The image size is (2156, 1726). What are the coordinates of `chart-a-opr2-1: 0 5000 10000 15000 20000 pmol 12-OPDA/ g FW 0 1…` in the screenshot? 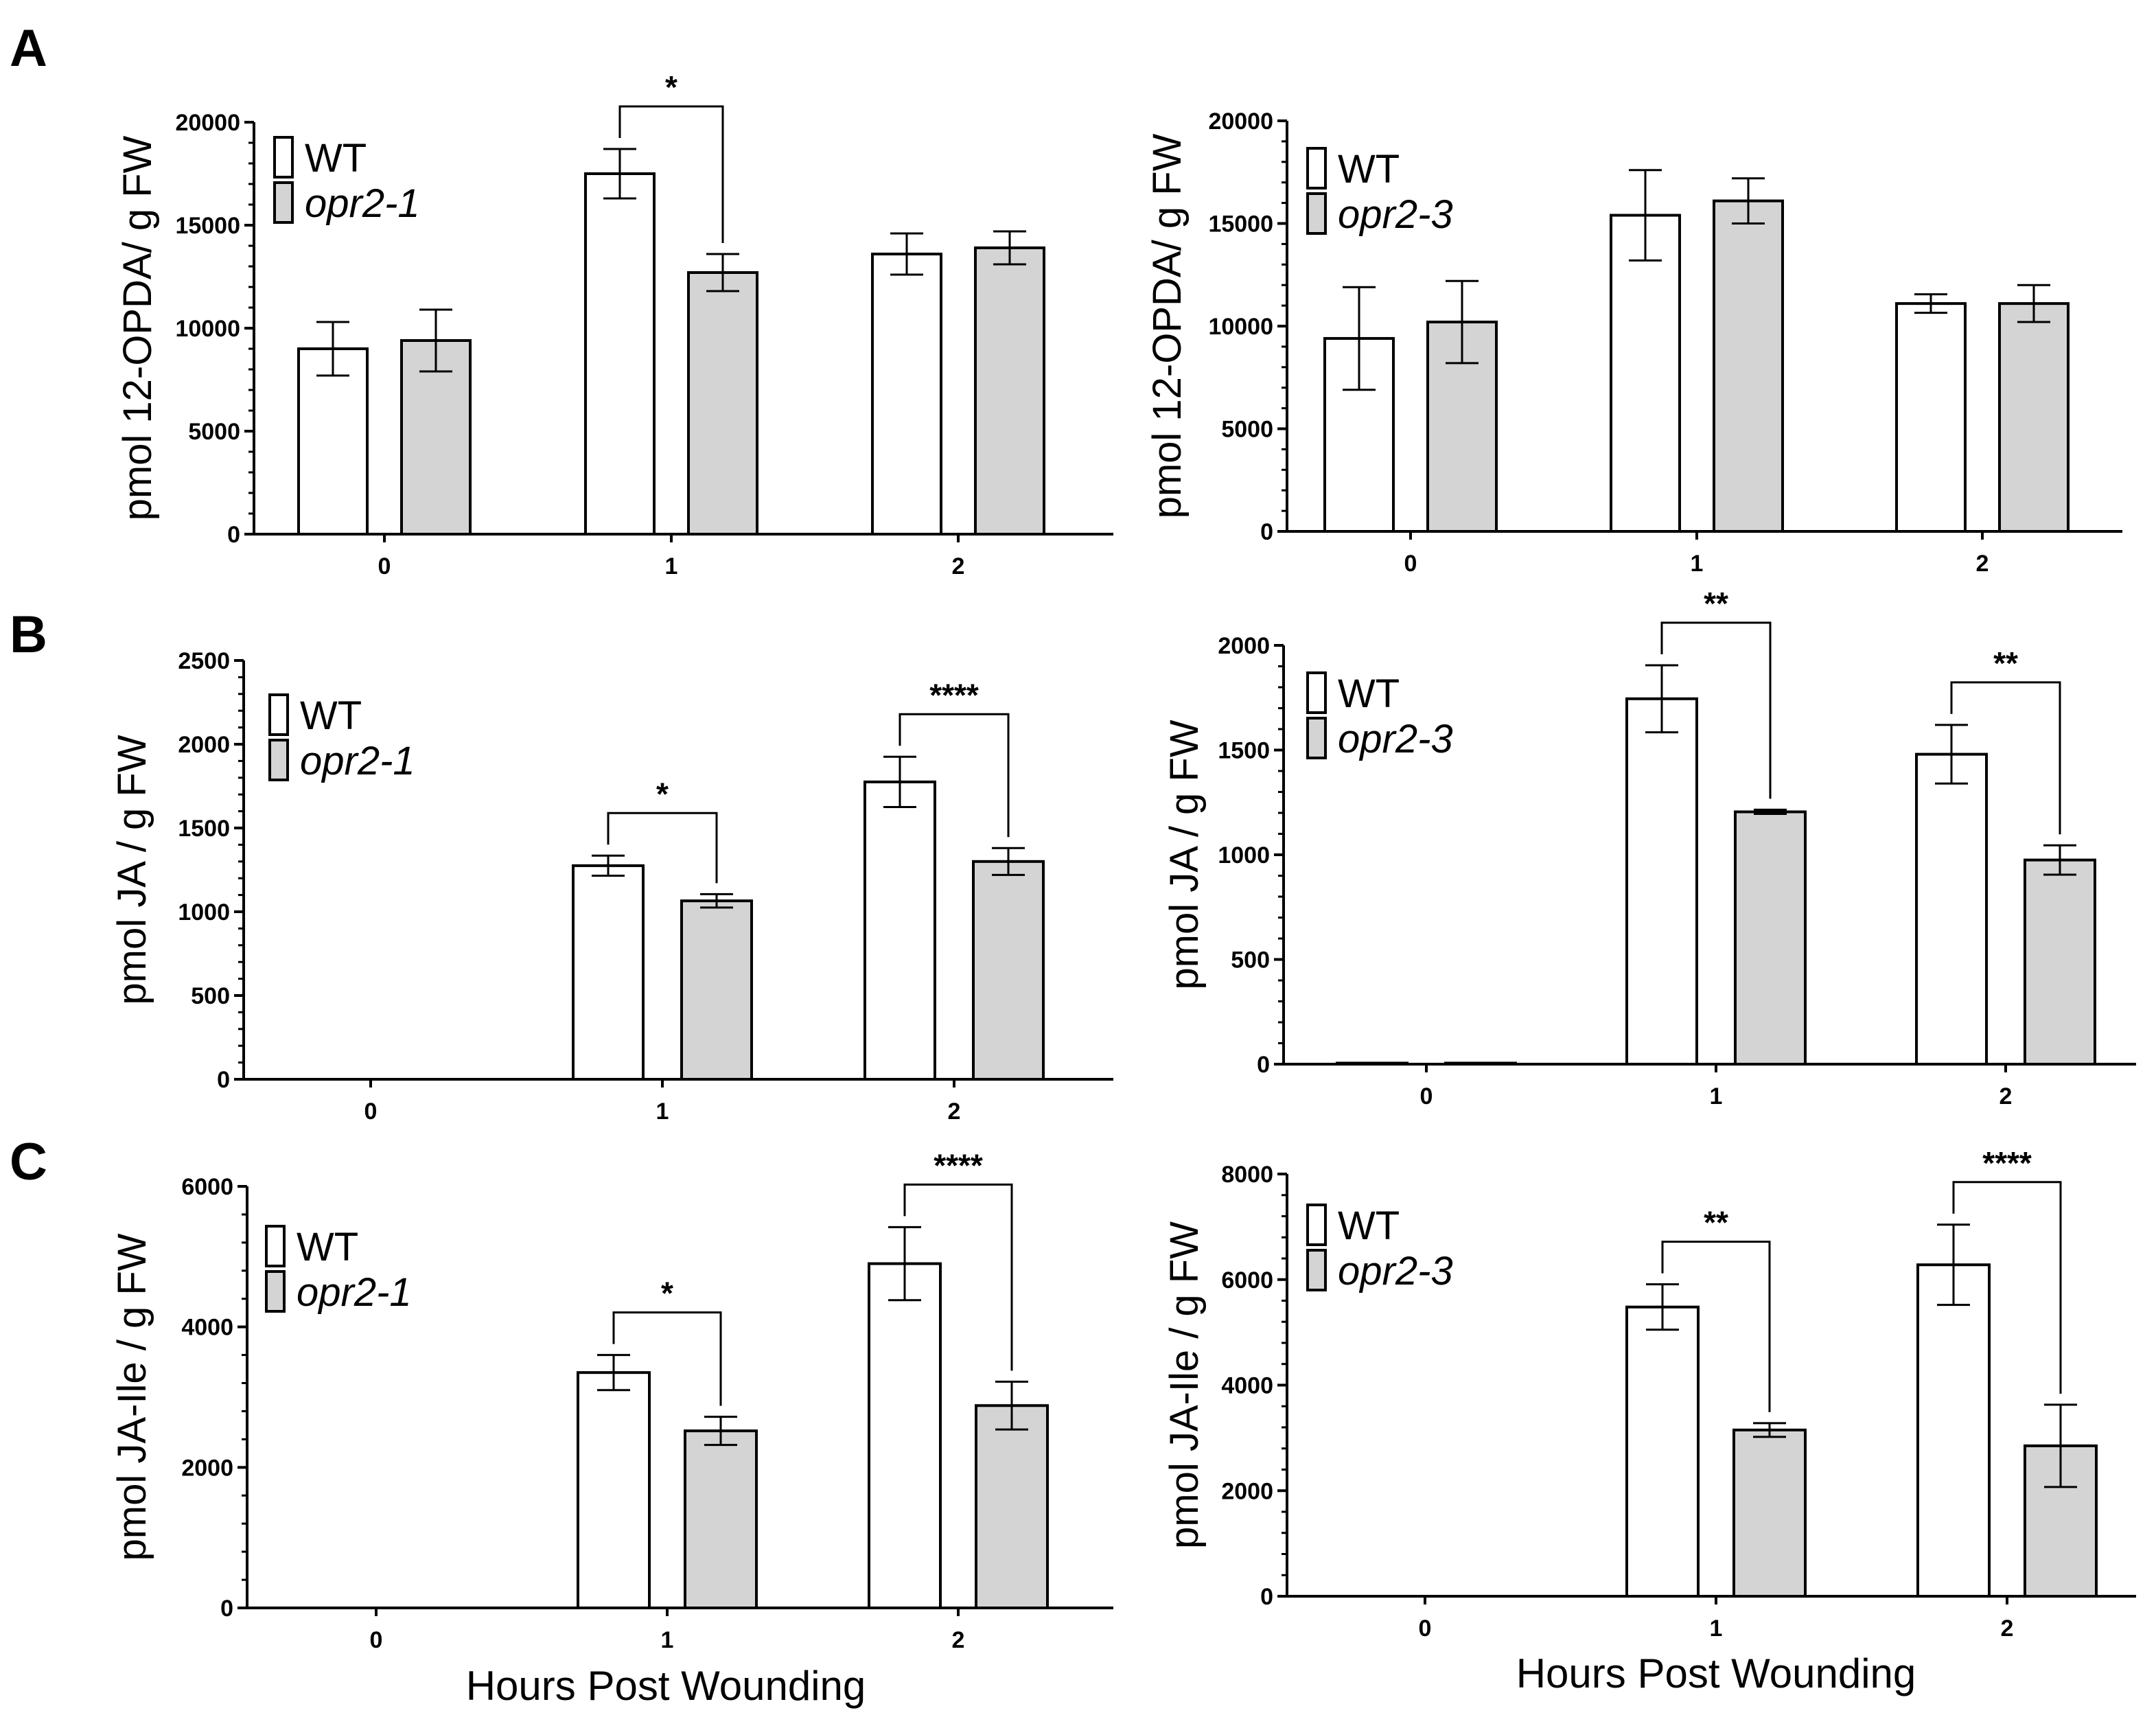 It's located at (614, 324).